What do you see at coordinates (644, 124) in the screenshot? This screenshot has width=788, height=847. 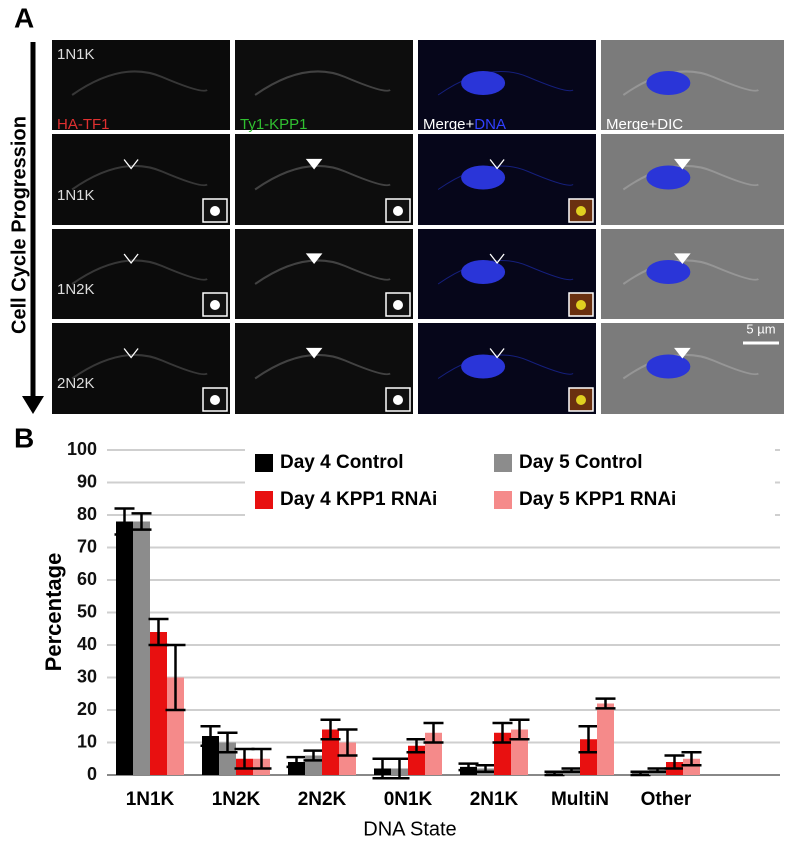 I see `column-label: Merge+DIC` at bounding box center [644, 124].